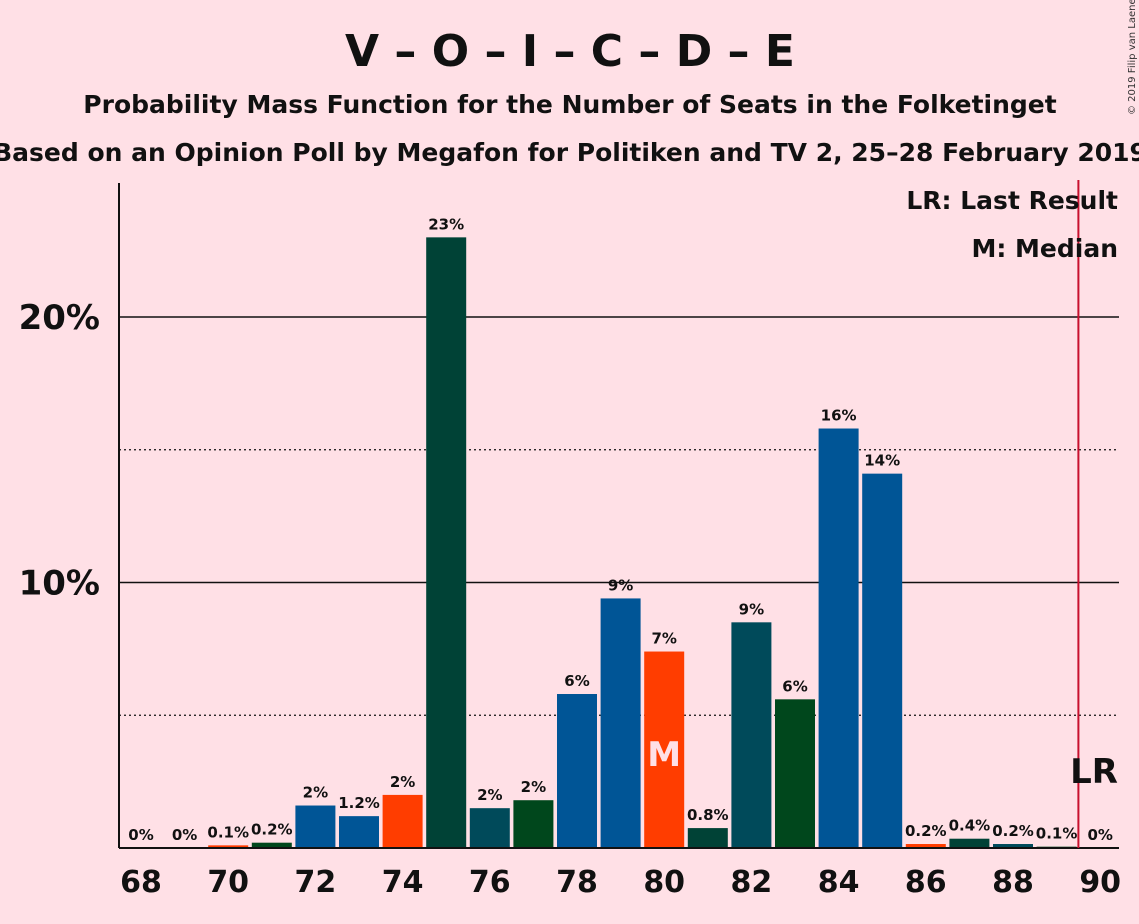 This screenshot has height=924, width=1139. Describe the element at coordinates (316, 882) in the screenshot. I see `x-tick-label: 72` at that location.